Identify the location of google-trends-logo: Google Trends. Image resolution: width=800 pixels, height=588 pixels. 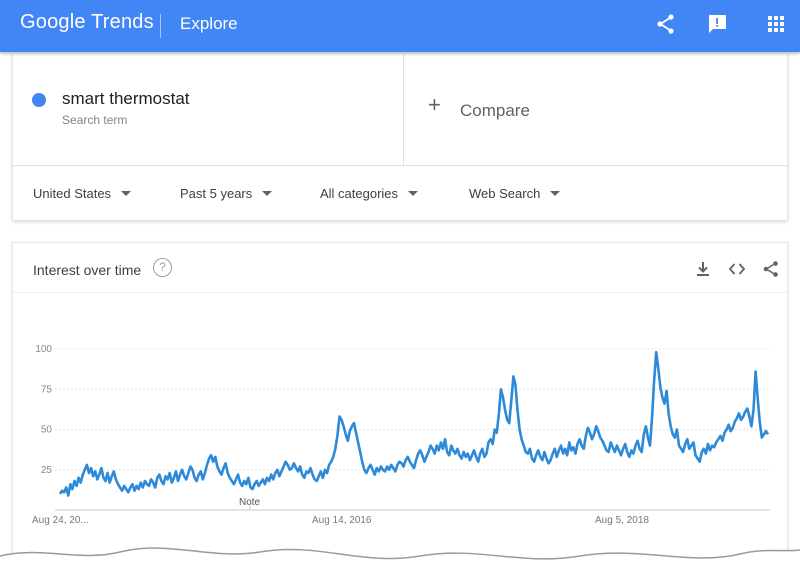
(87, 22).